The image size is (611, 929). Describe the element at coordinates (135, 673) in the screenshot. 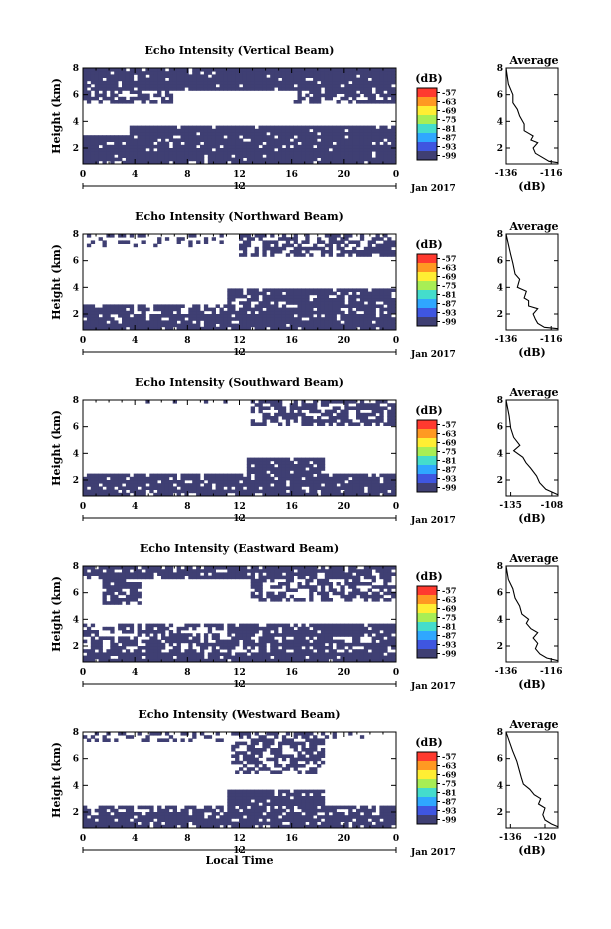

I see `x-tick-label: 4` at that location.